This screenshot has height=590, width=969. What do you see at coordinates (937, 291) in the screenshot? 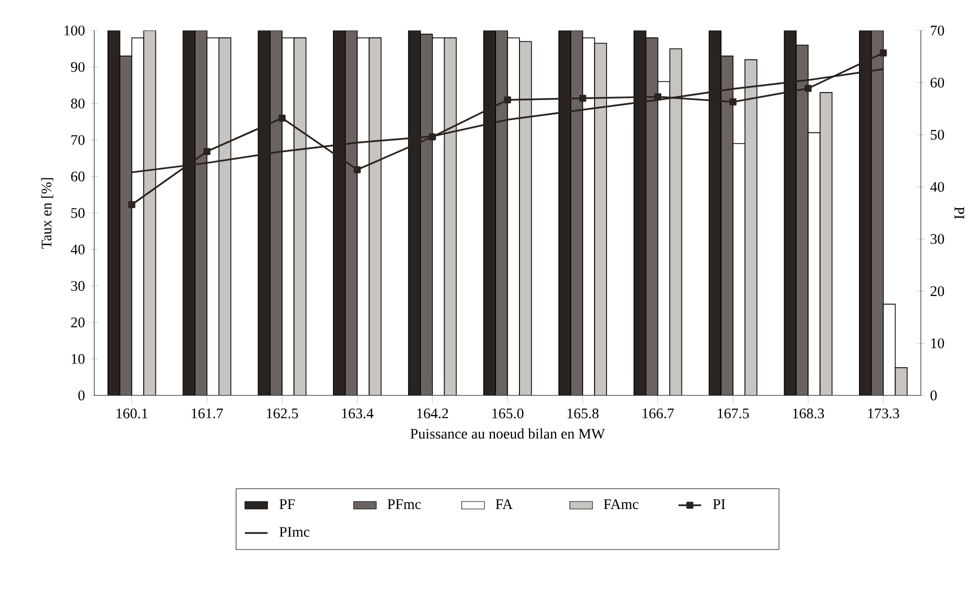
I see `y2-tick-label: 20` at bounding box center [937, 291].